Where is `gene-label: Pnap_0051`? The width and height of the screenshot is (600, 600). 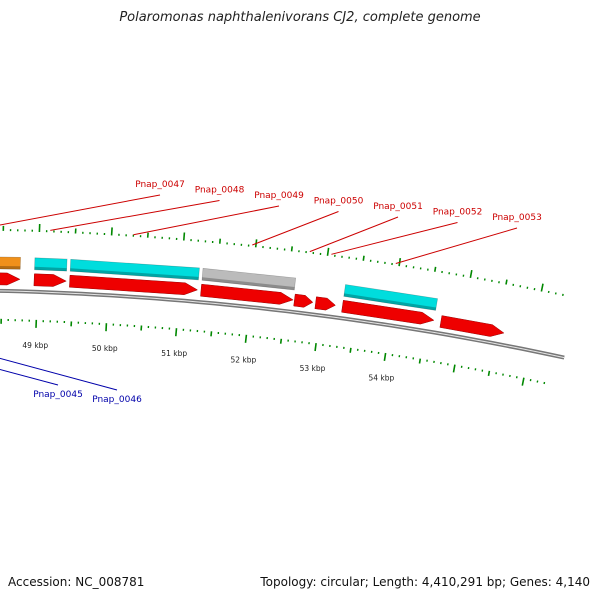
gene-label: Pnap_0051 is located at coordinates (398, 207).